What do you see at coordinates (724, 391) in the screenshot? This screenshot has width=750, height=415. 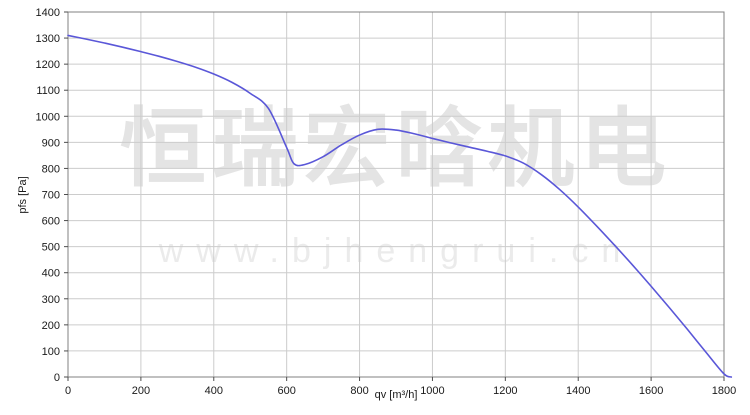 I see `x-tick-label: 1800` at bounding box center [724, 391].